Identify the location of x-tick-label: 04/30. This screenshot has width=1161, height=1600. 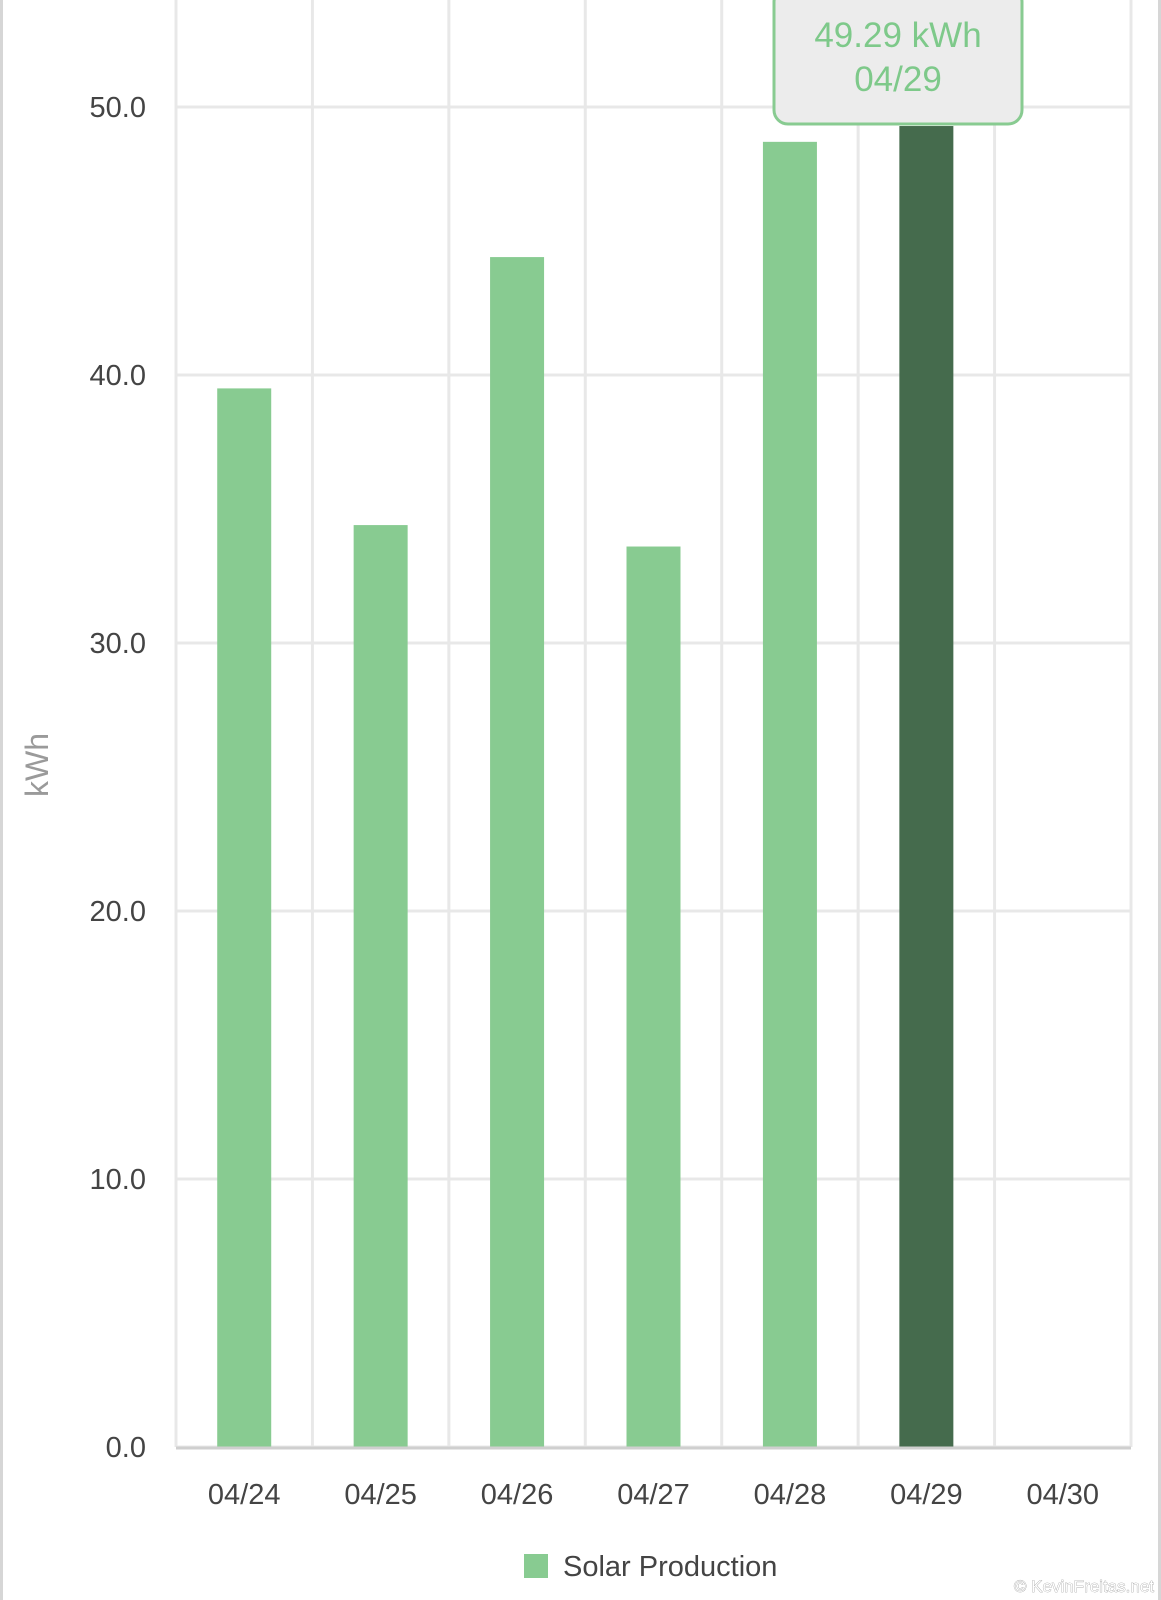
(1062, 1495).